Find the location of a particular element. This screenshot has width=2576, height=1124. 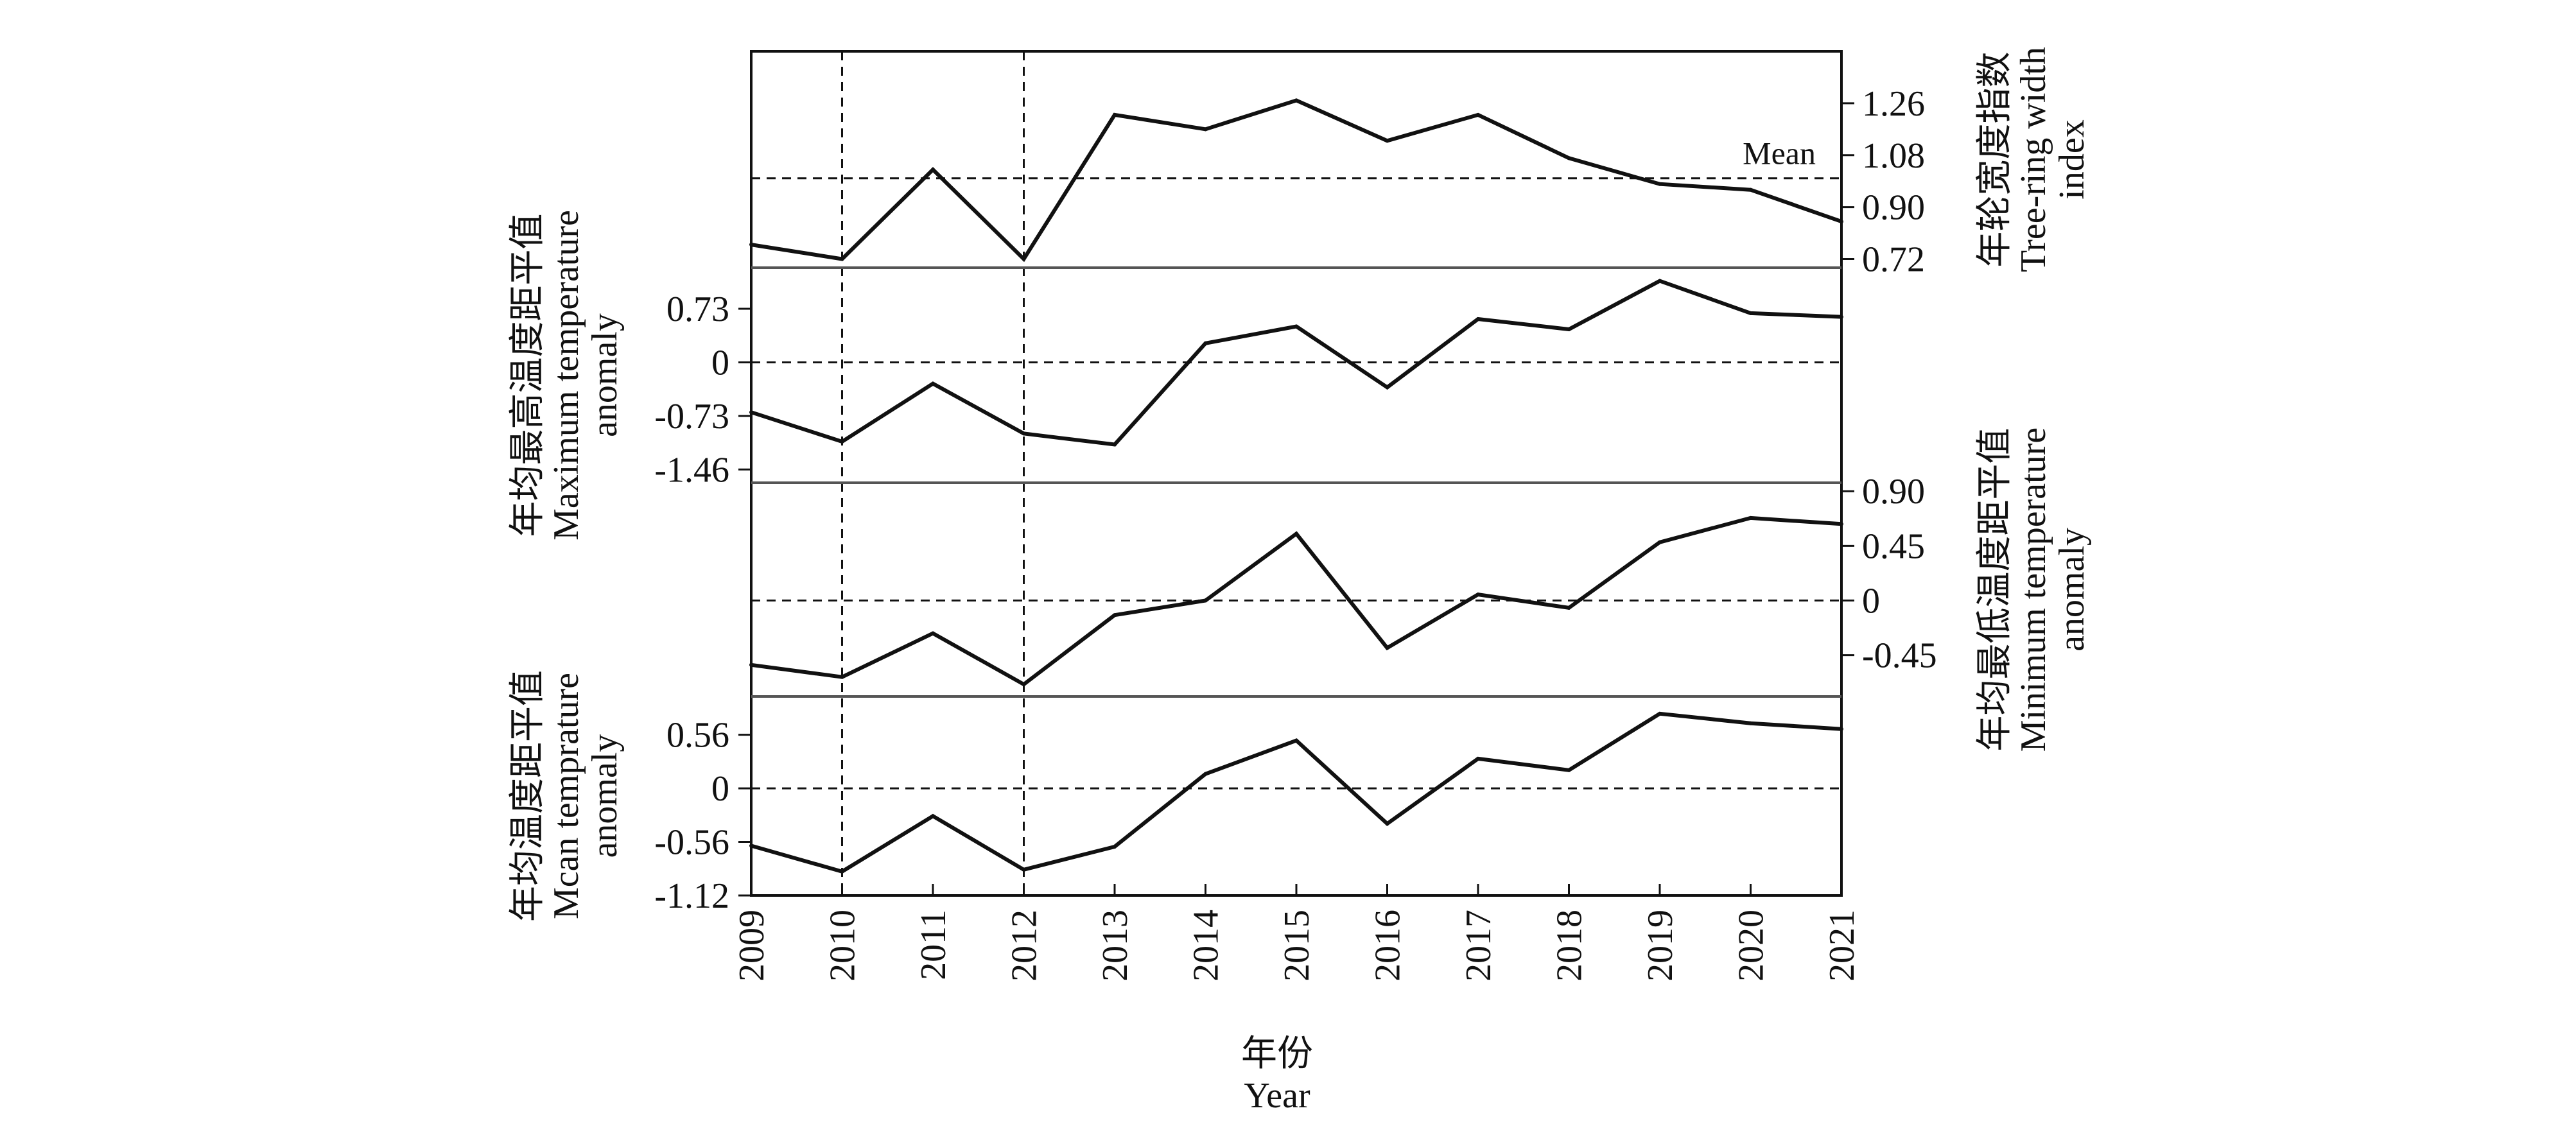

ytick-label-mean-temperature-3: -1.12 is located at coordinates (691, 896).